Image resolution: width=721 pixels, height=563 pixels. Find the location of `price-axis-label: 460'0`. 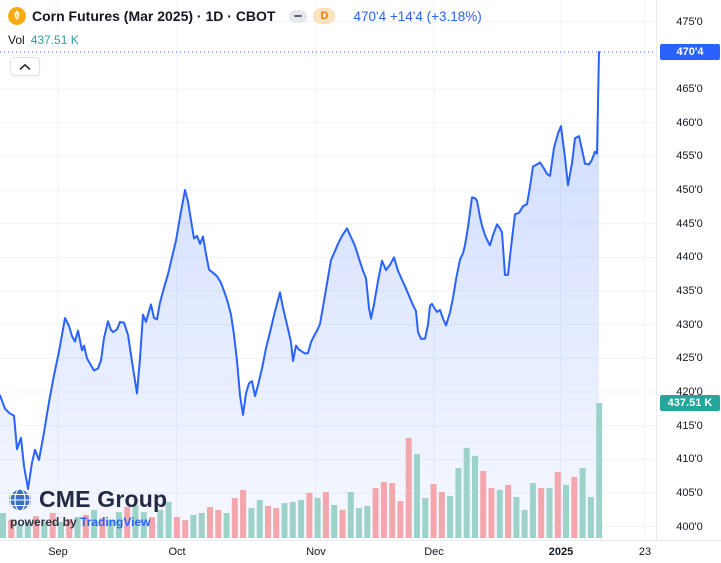

price-axis-label: 460'0 is located at coordinates (689, 122).